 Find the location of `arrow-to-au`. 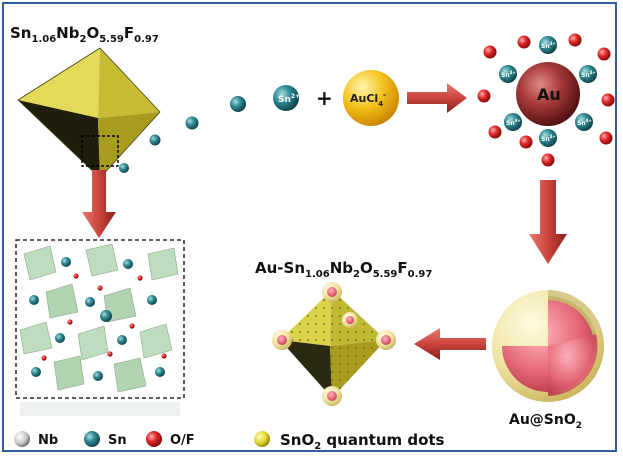

arrow-to-au is located at coordinates (437, 98).